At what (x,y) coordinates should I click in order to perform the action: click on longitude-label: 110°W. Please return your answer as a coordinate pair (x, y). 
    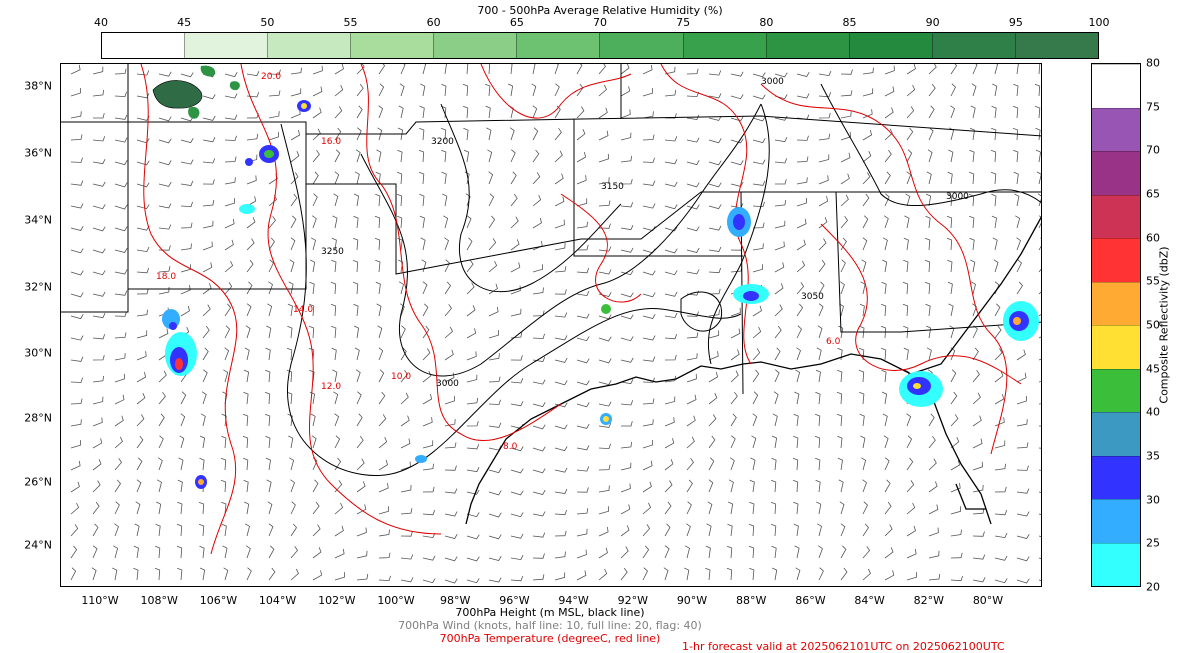
    Looking at the image, I should click on (100, 600).